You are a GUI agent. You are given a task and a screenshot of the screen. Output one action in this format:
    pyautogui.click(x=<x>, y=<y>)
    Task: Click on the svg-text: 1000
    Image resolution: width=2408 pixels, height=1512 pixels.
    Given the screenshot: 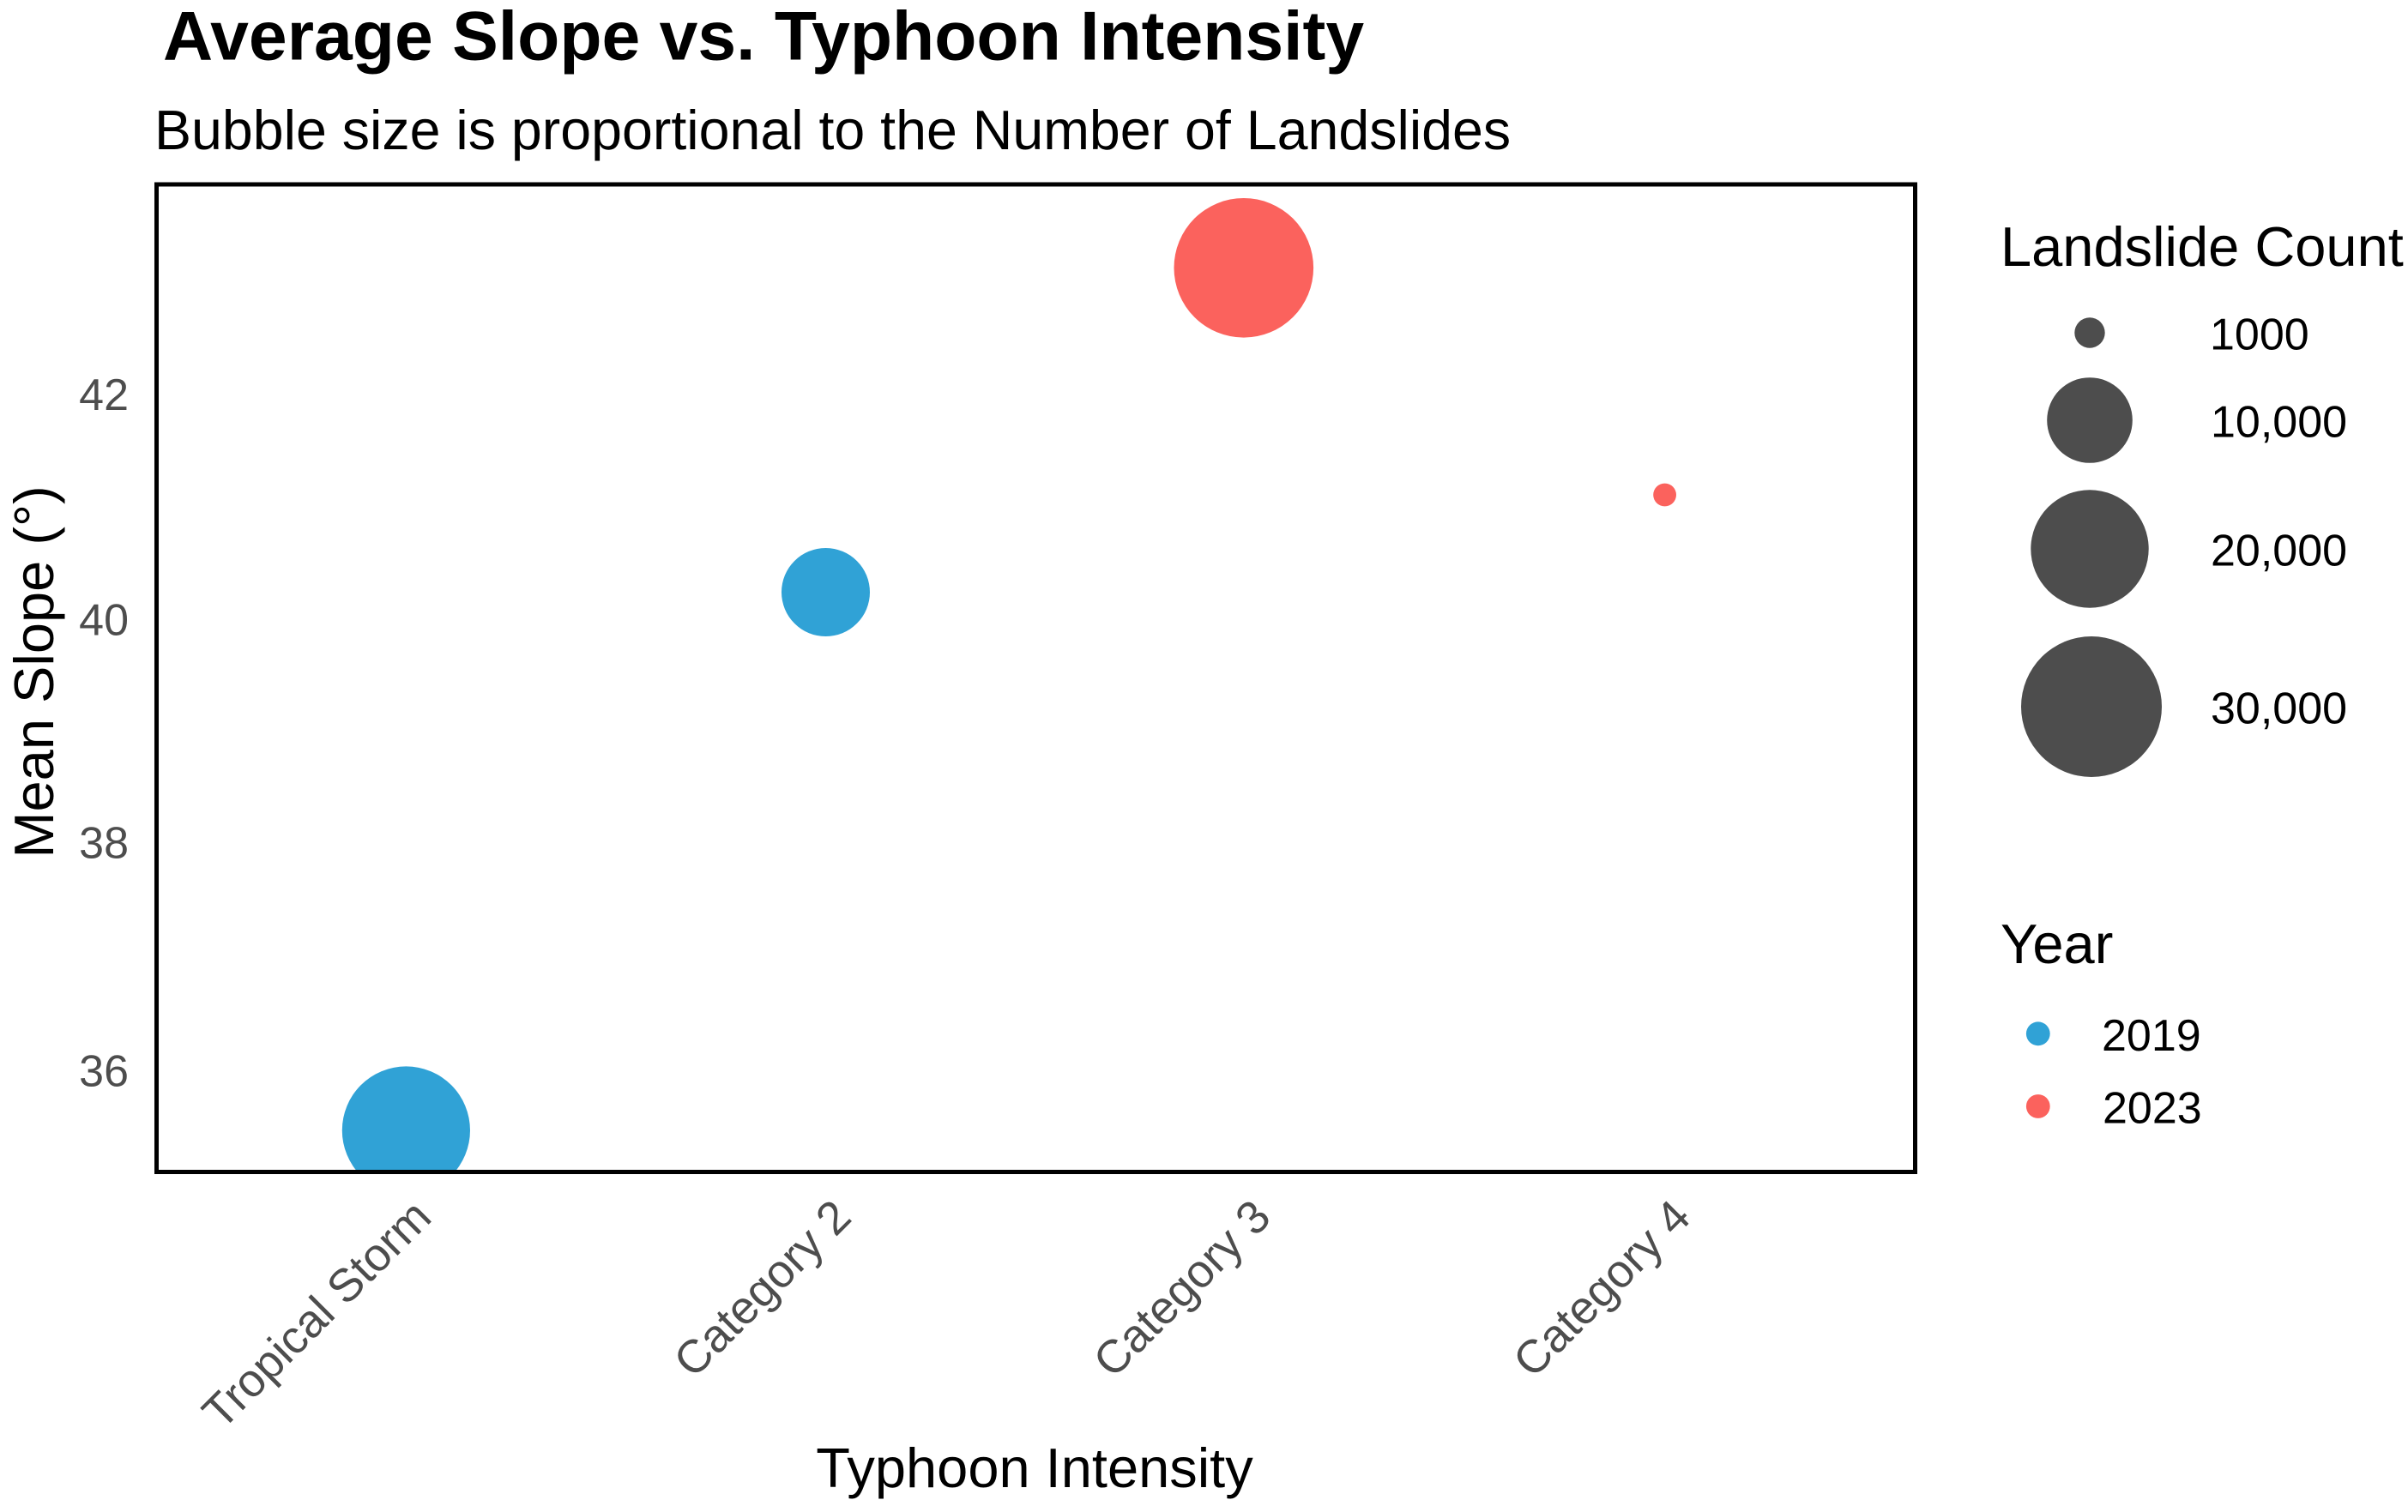 What is the action you would take?
    pyautogui.click(x=2259, y=335)
    